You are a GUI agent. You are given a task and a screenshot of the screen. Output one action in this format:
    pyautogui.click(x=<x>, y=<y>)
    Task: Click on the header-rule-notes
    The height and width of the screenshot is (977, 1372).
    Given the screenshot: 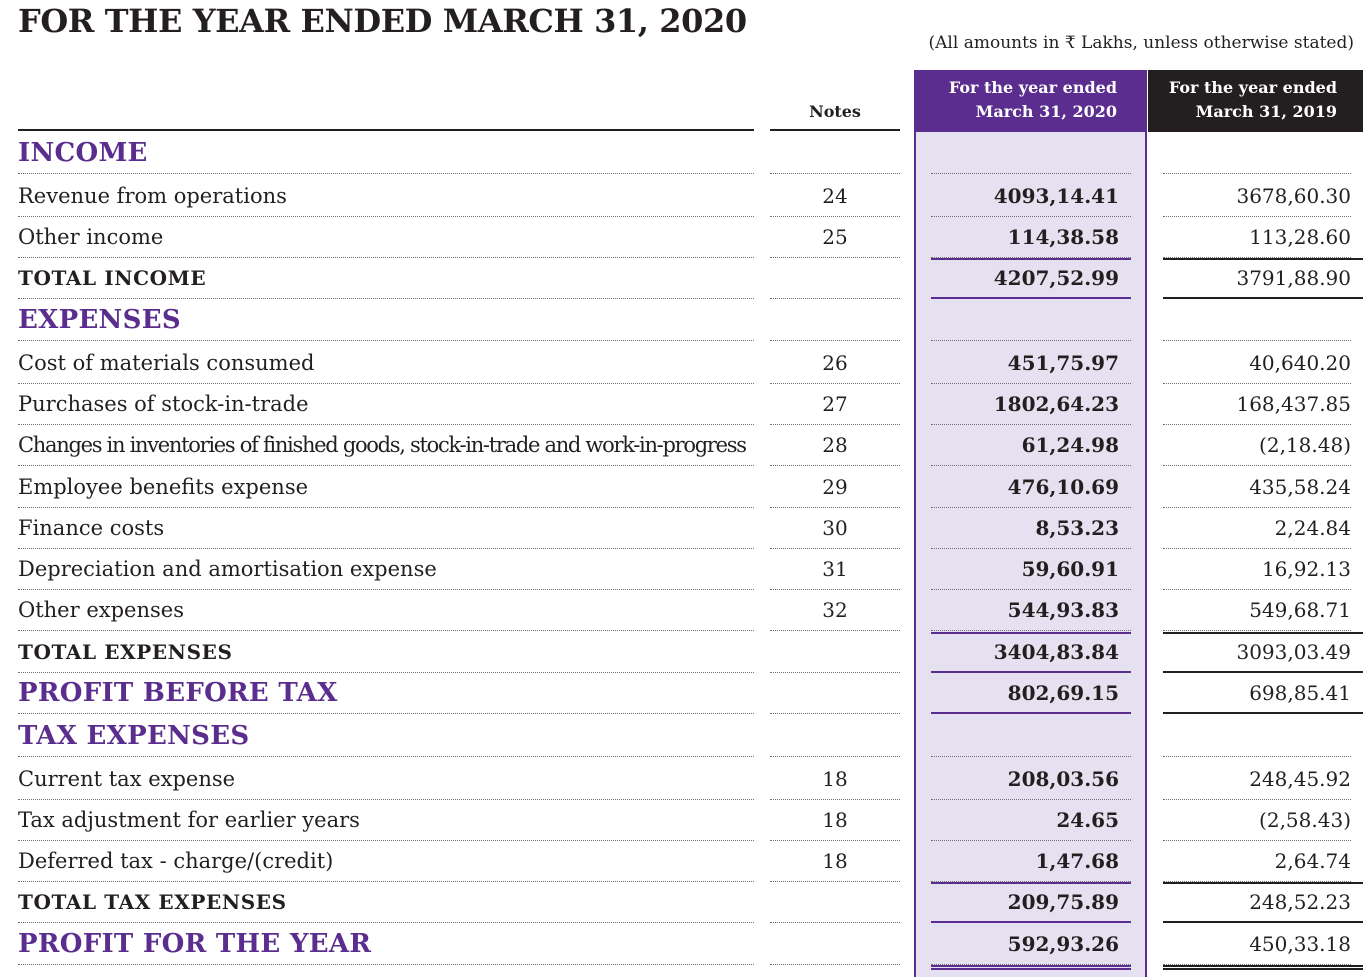 What is the action you would take?
    pyautogui.click(x=835, y=130)
    